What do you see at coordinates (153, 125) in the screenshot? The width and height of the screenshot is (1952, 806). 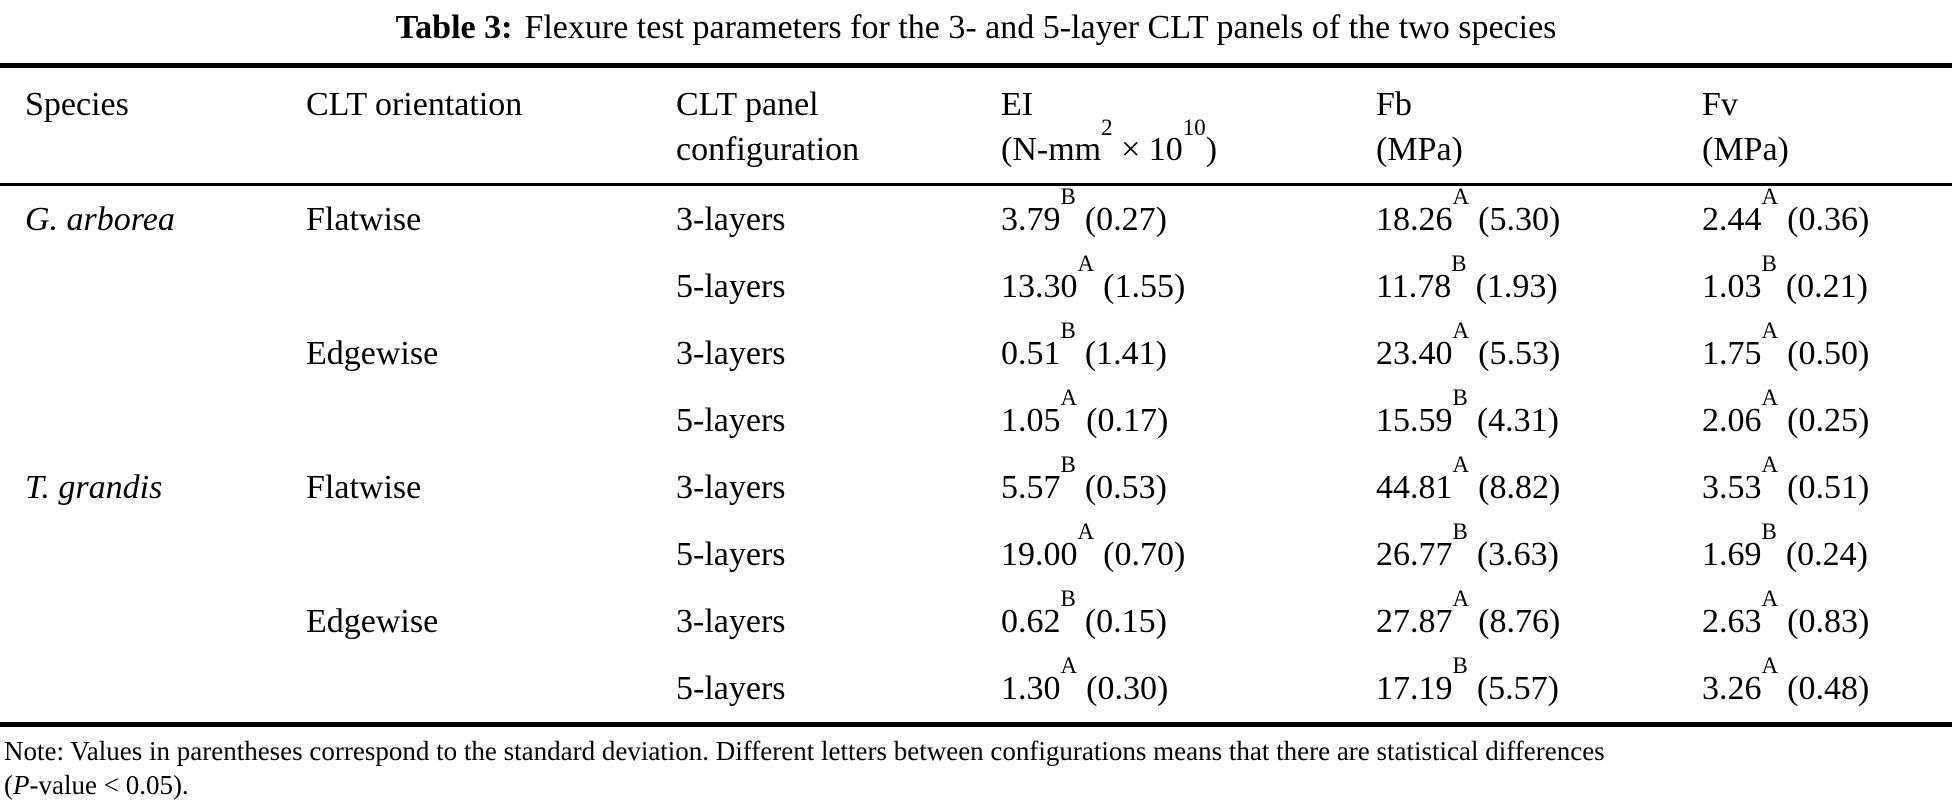 I see `col-header-species: Species` at bounding box center [153, 125].